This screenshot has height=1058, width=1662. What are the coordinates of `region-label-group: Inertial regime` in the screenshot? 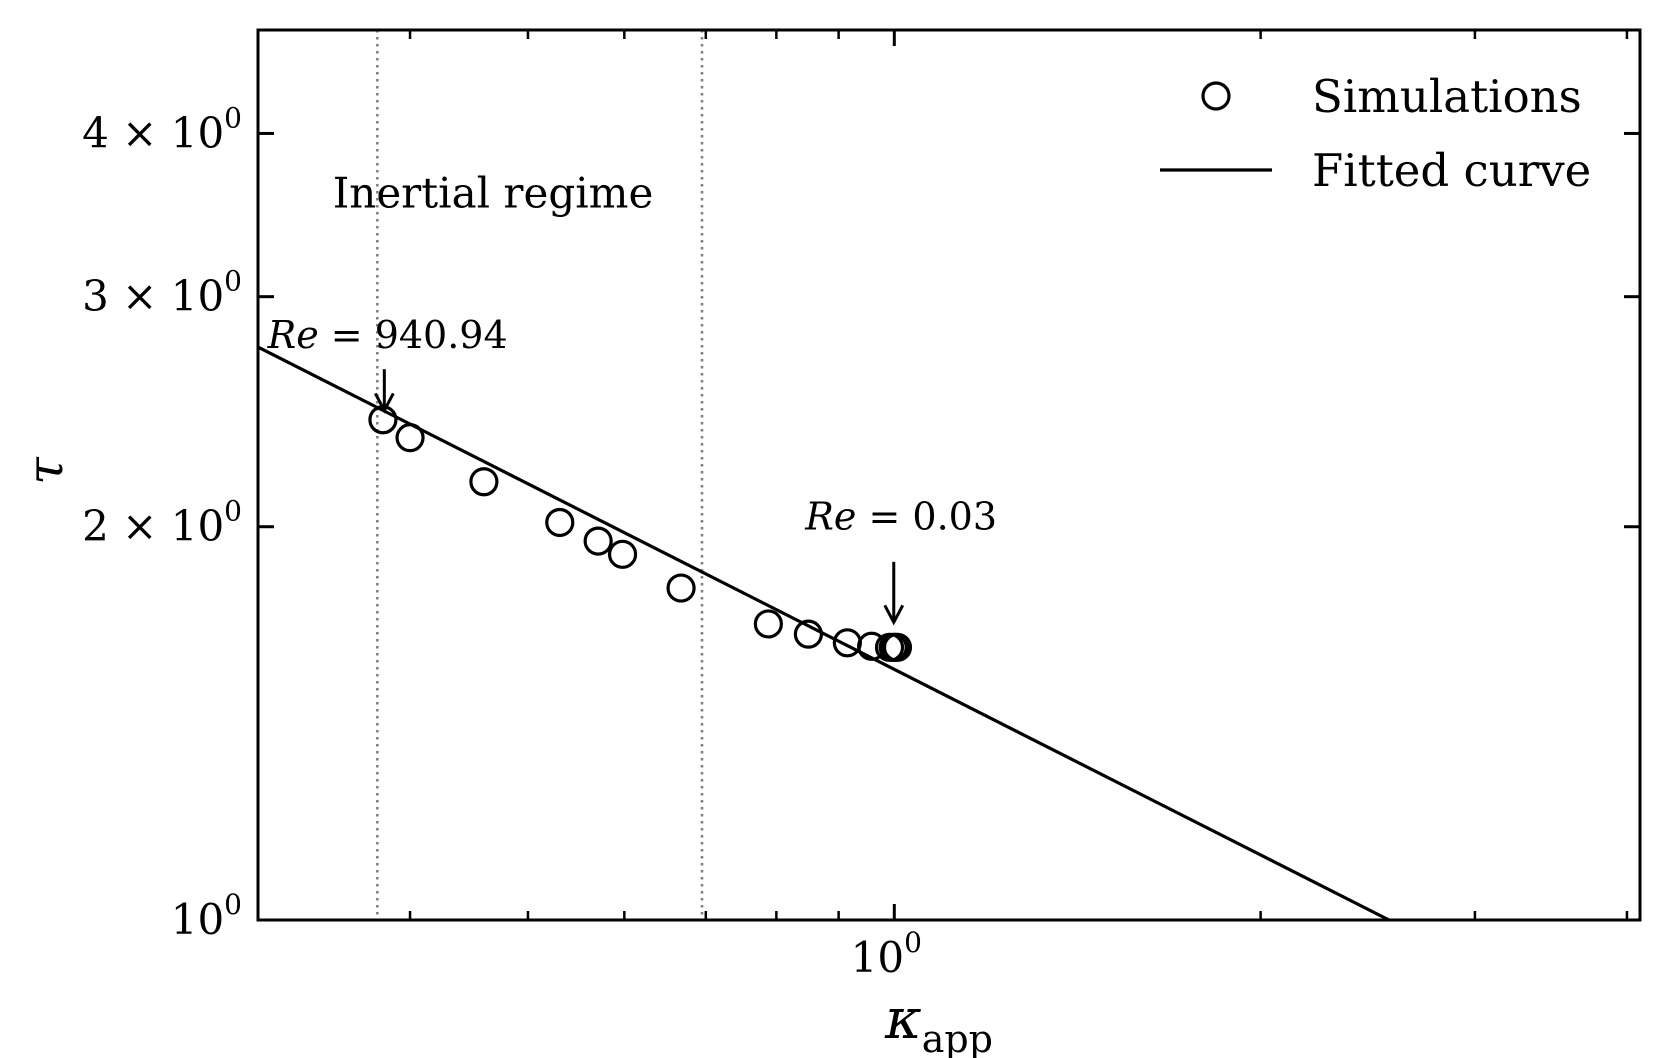 It's located at (493, 193).